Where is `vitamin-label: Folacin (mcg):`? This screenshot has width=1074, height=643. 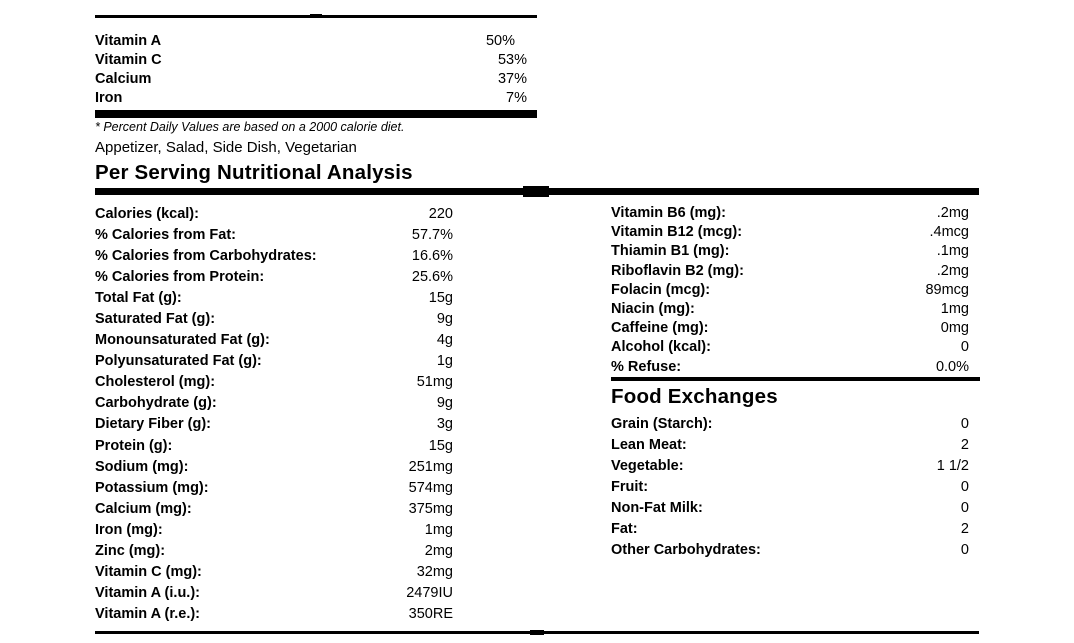
vitamin-label: Folacin (mcg): is located at coordinates (661, 289).